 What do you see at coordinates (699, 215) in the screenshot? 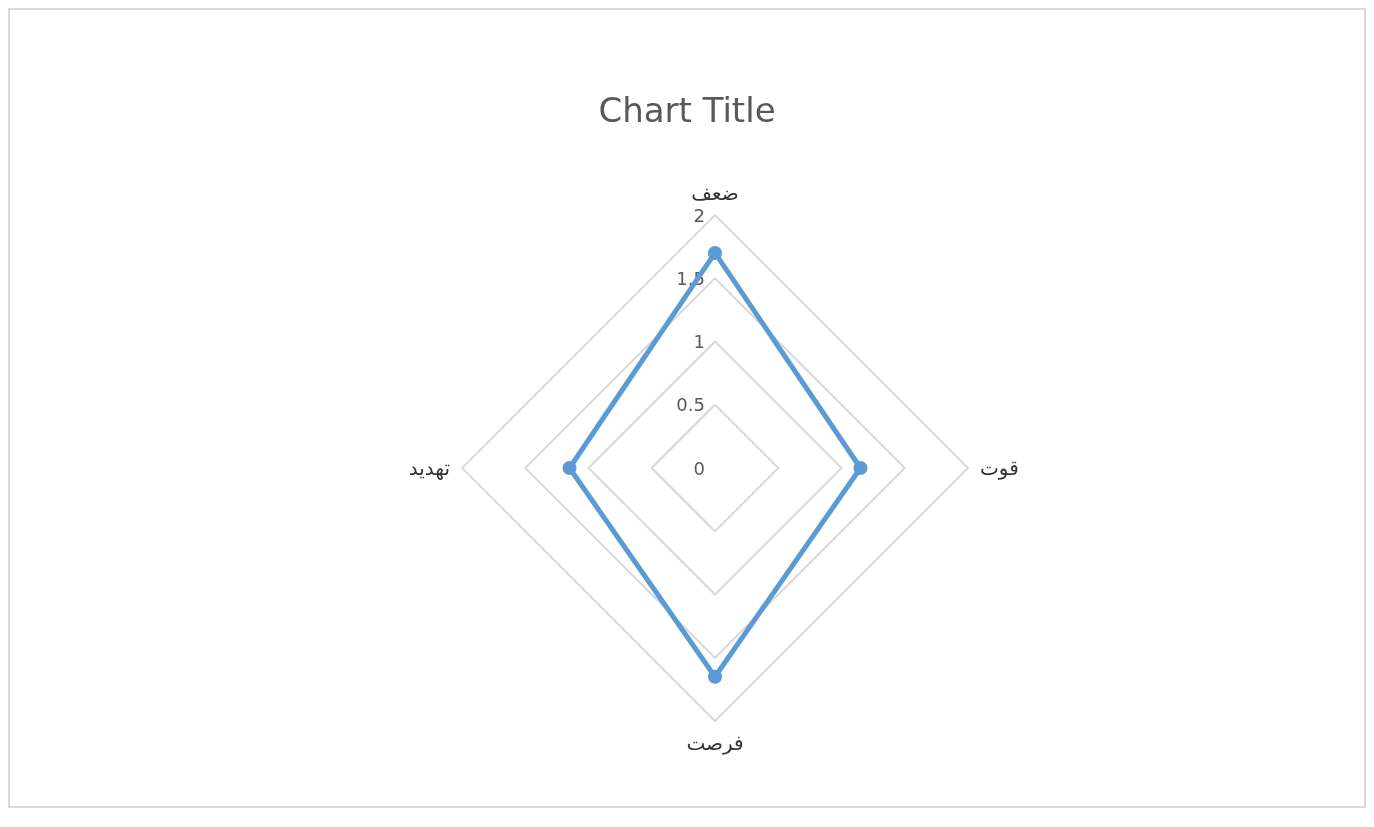
I see `y-tick-label: 2` at bounding box center [699, 215].